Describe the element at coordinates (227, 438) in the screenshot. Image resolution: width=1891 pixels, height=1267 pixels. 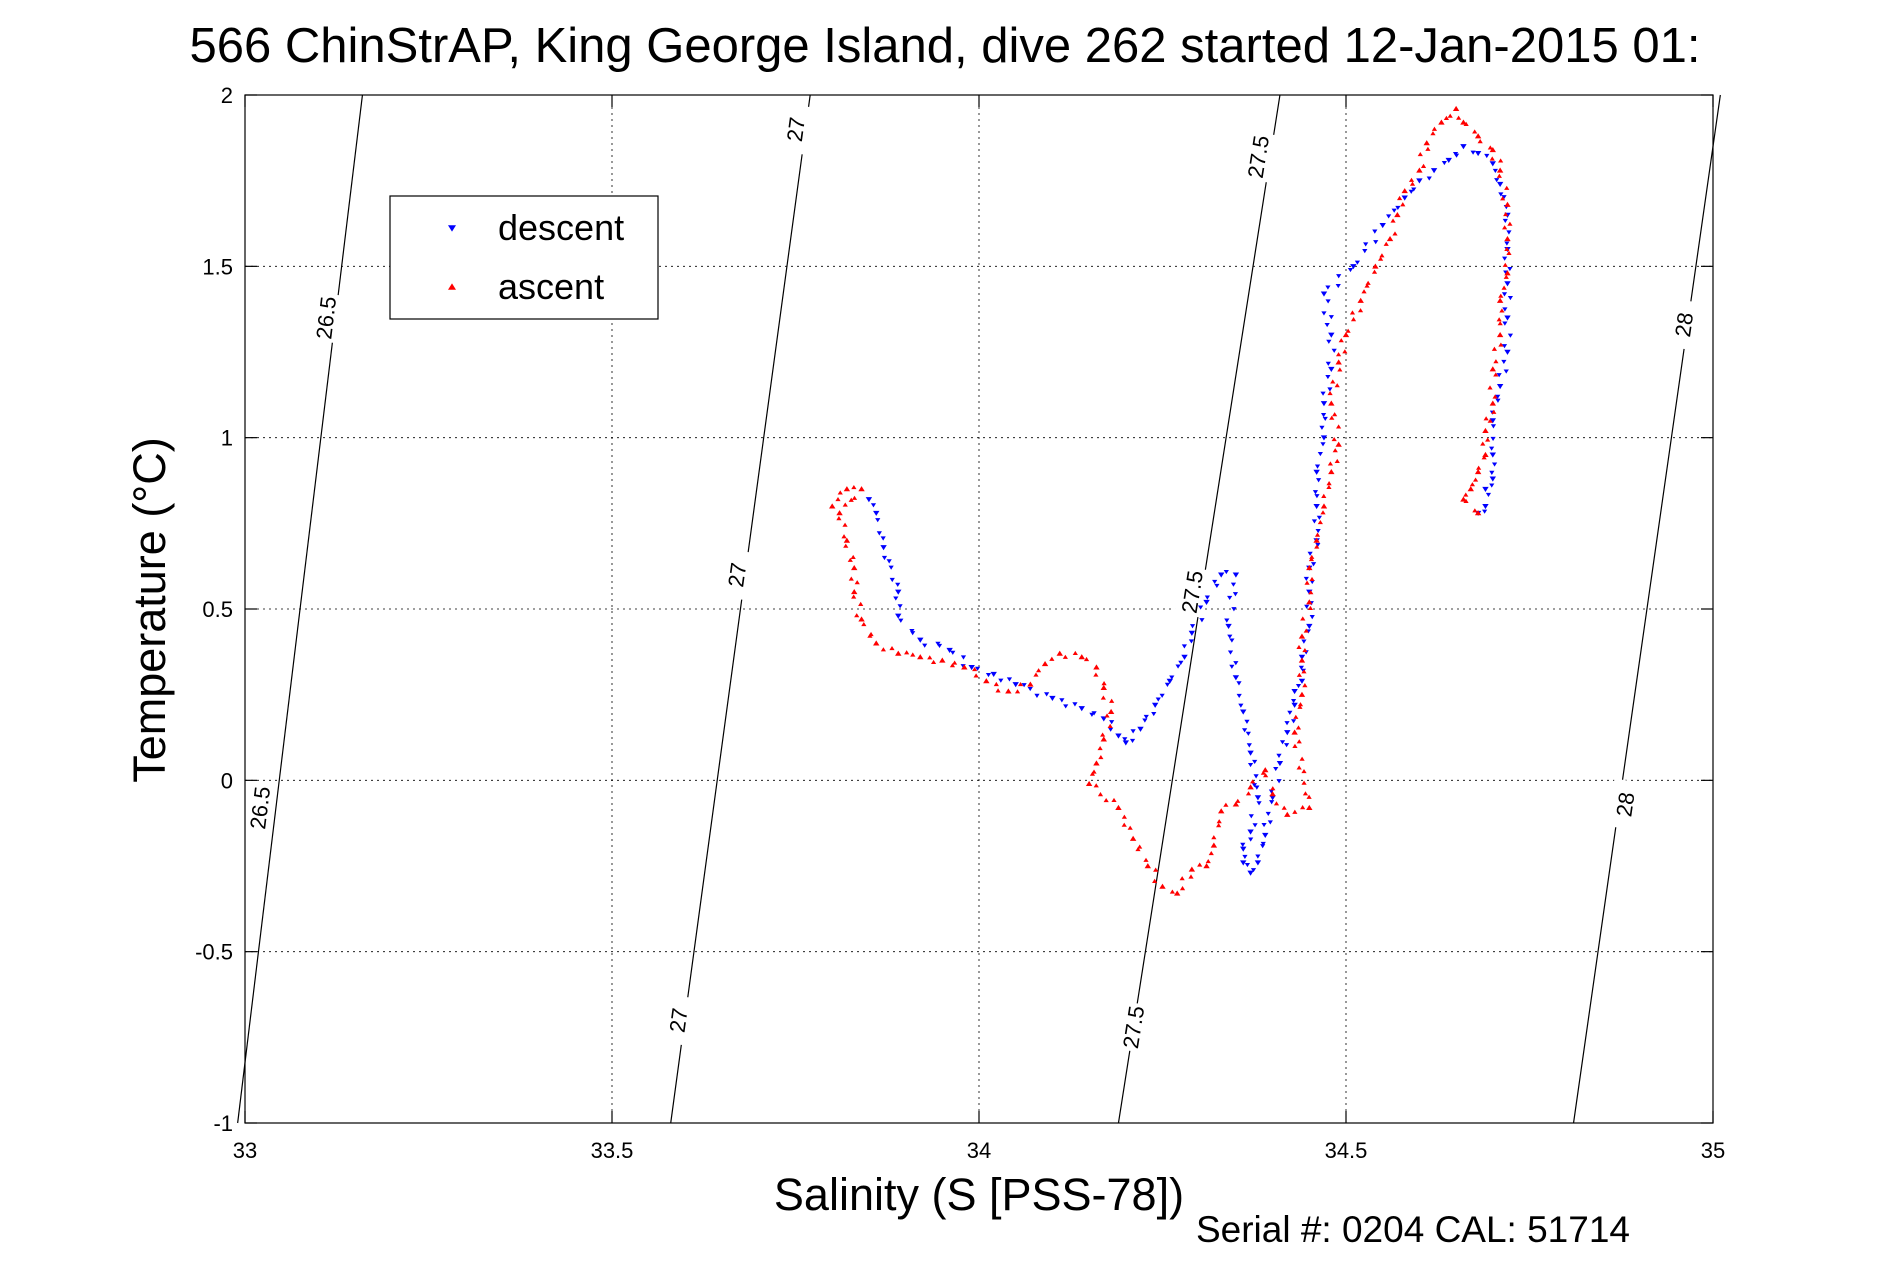
I see `y-tick-label: 1` at that location.